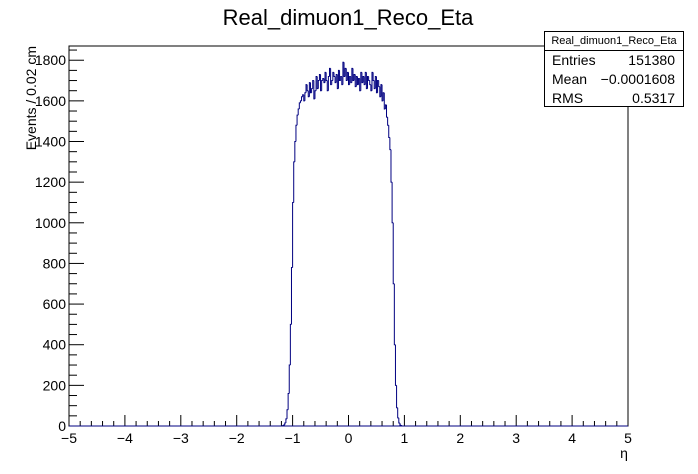 This screenshot has width=698, height=474. I want to click on x-axis: −5 −4 −3 −2 −1 0 1 2 3 4 5, so click(346, 430).